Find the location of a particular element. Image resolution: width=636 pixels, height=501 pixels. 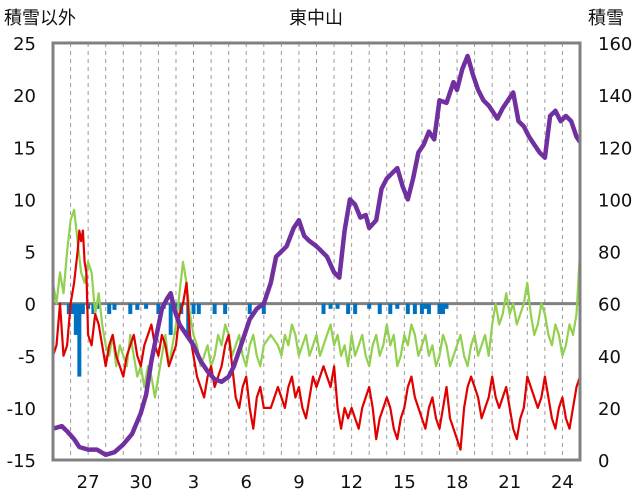

right-tick-label: 20 is located at coordinates (609, 409).